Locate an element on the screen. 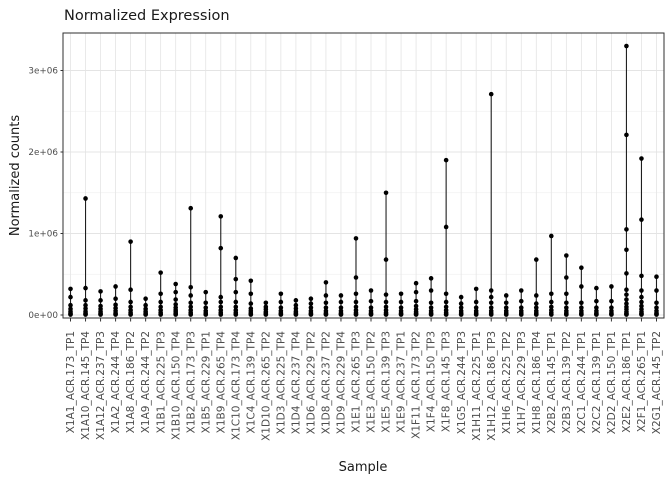 The width and height of the screenshot is (672, 480). x-tick-label: X1B2_ACR.173_TP3 is located at coordinates (191, 382).